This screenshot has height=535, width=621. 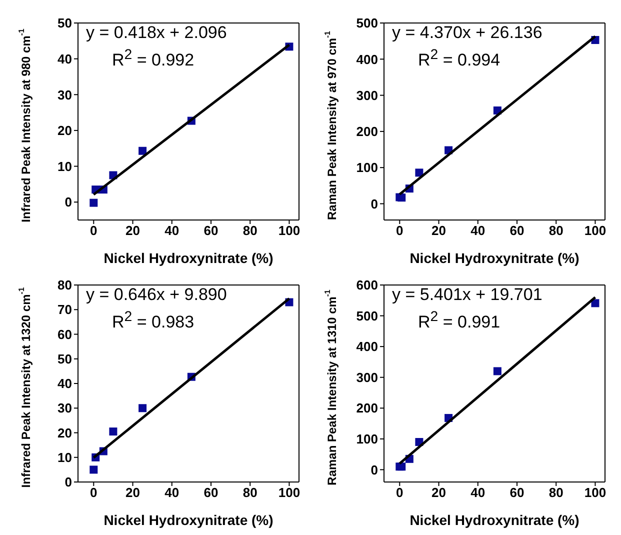 What do you see at coordinates (153, 59) in the screenshot?
I see `annotation: R$^{2}$ = 0.992` at bounding box center [153, 59].